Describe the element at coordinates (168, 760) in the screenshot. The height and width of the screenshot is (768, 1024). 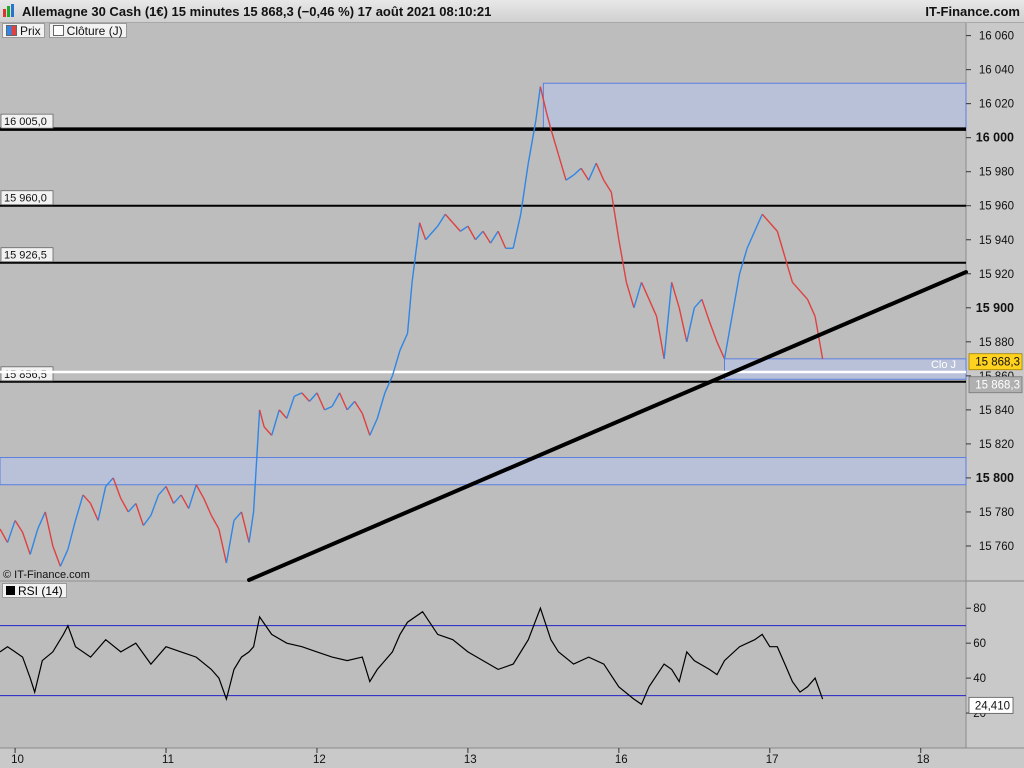
I see `time-tick-label: 11` at that location.